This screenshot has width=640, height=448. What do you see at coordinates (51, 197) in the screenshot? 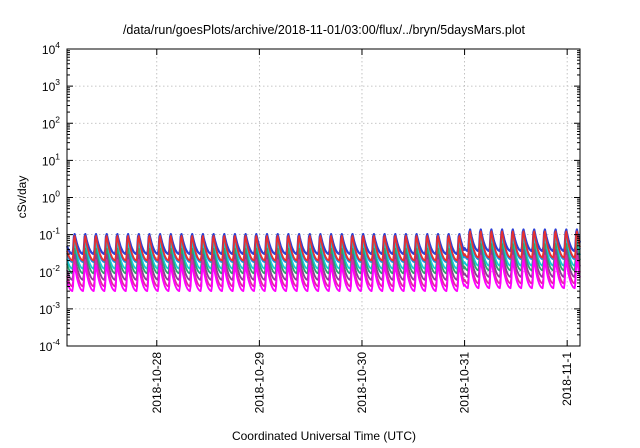
I see `y-tick-label: 10⁰` at bounding box center [51, 197].